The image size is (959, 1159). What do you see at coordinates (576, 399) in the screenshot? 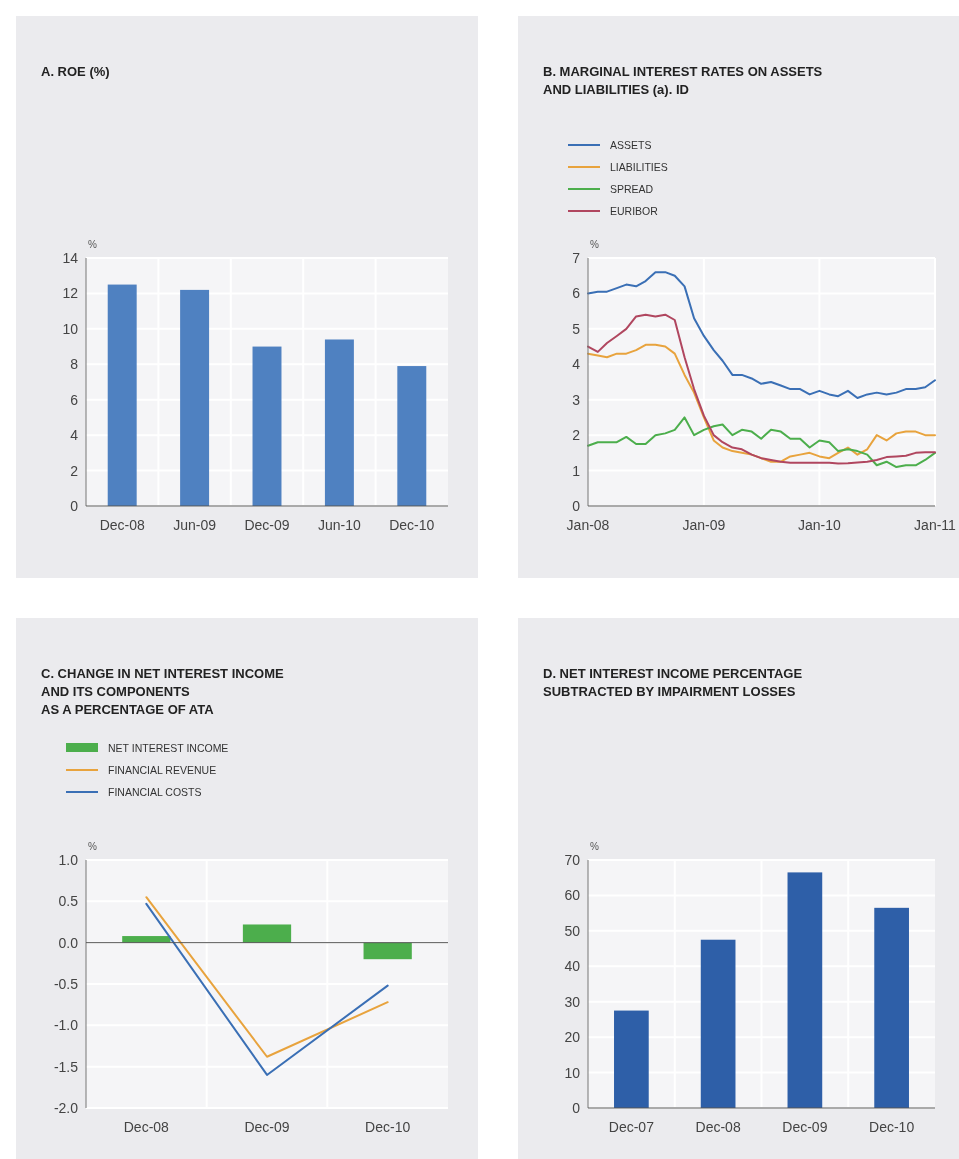
I see `y-tick-label: 3` at bounding box center [576, 399].